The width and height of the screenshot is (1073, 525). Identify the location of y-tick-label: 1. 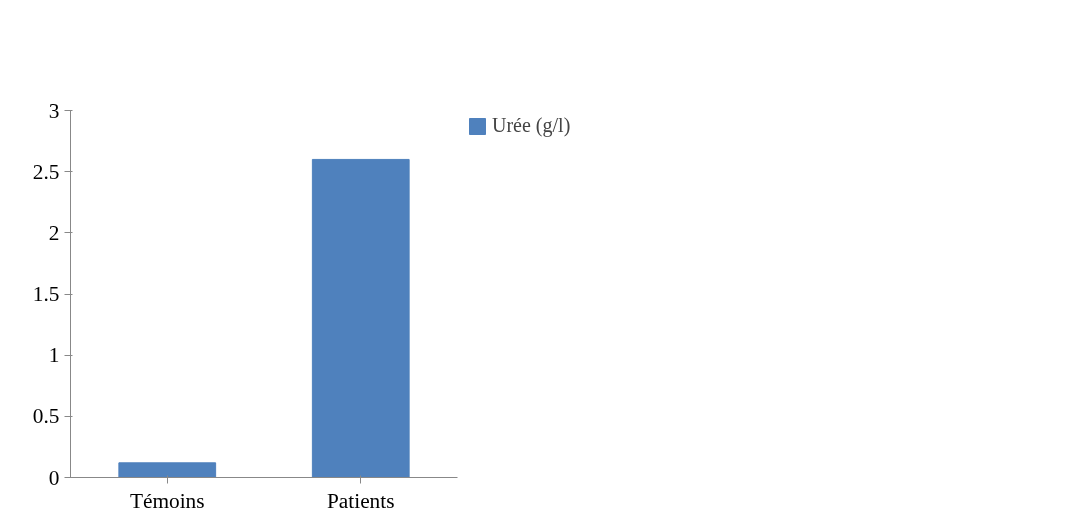
(54, 355).